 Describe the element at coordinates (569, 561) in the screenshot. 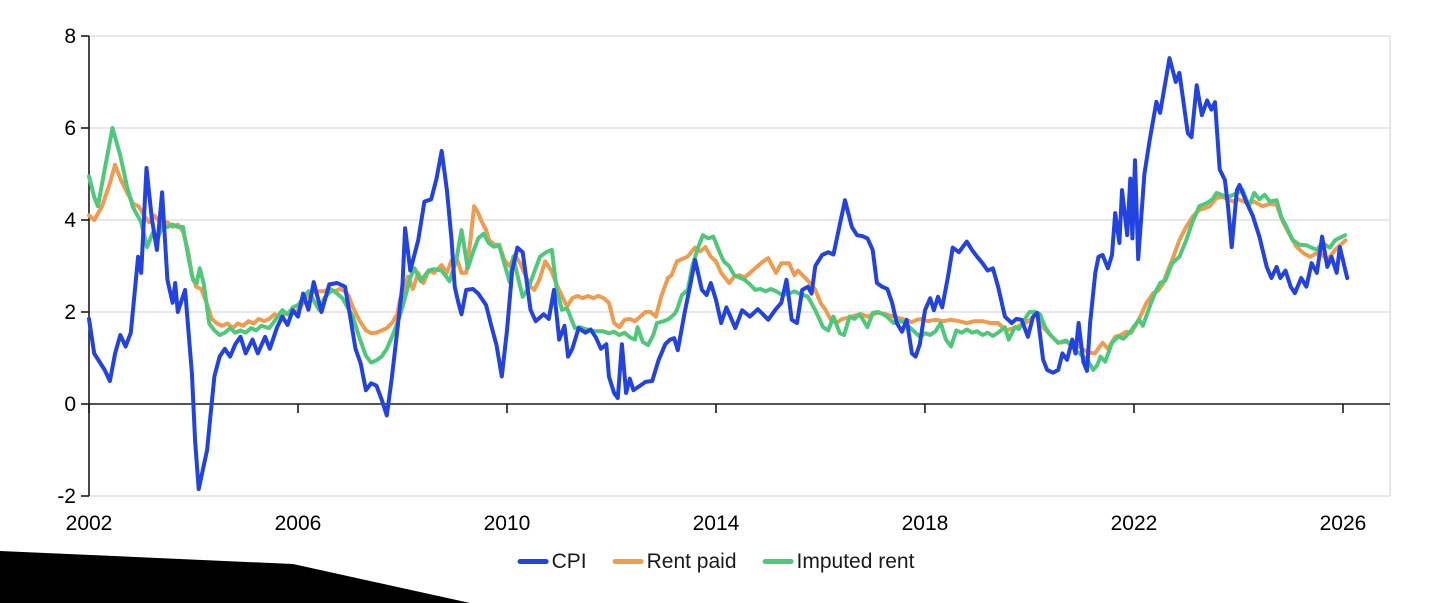

I see `legend-label-cpi: CPI` at that location.